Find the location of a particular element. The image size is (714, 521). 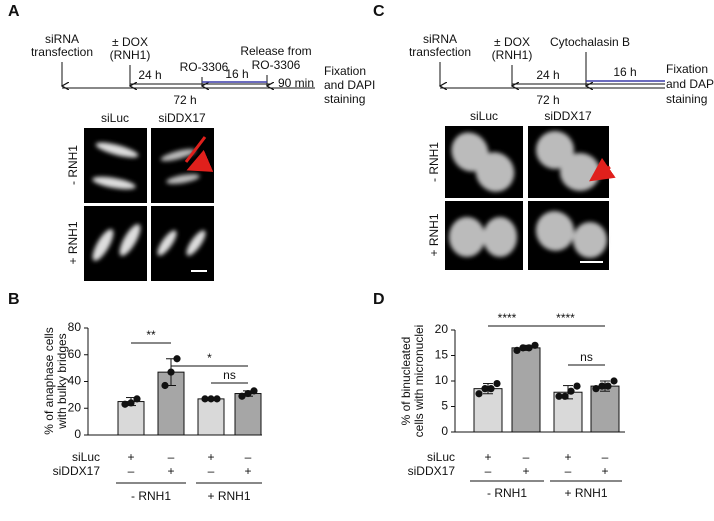

y-axis-title: % of anaphase cells is located at coordinates (49, 380).